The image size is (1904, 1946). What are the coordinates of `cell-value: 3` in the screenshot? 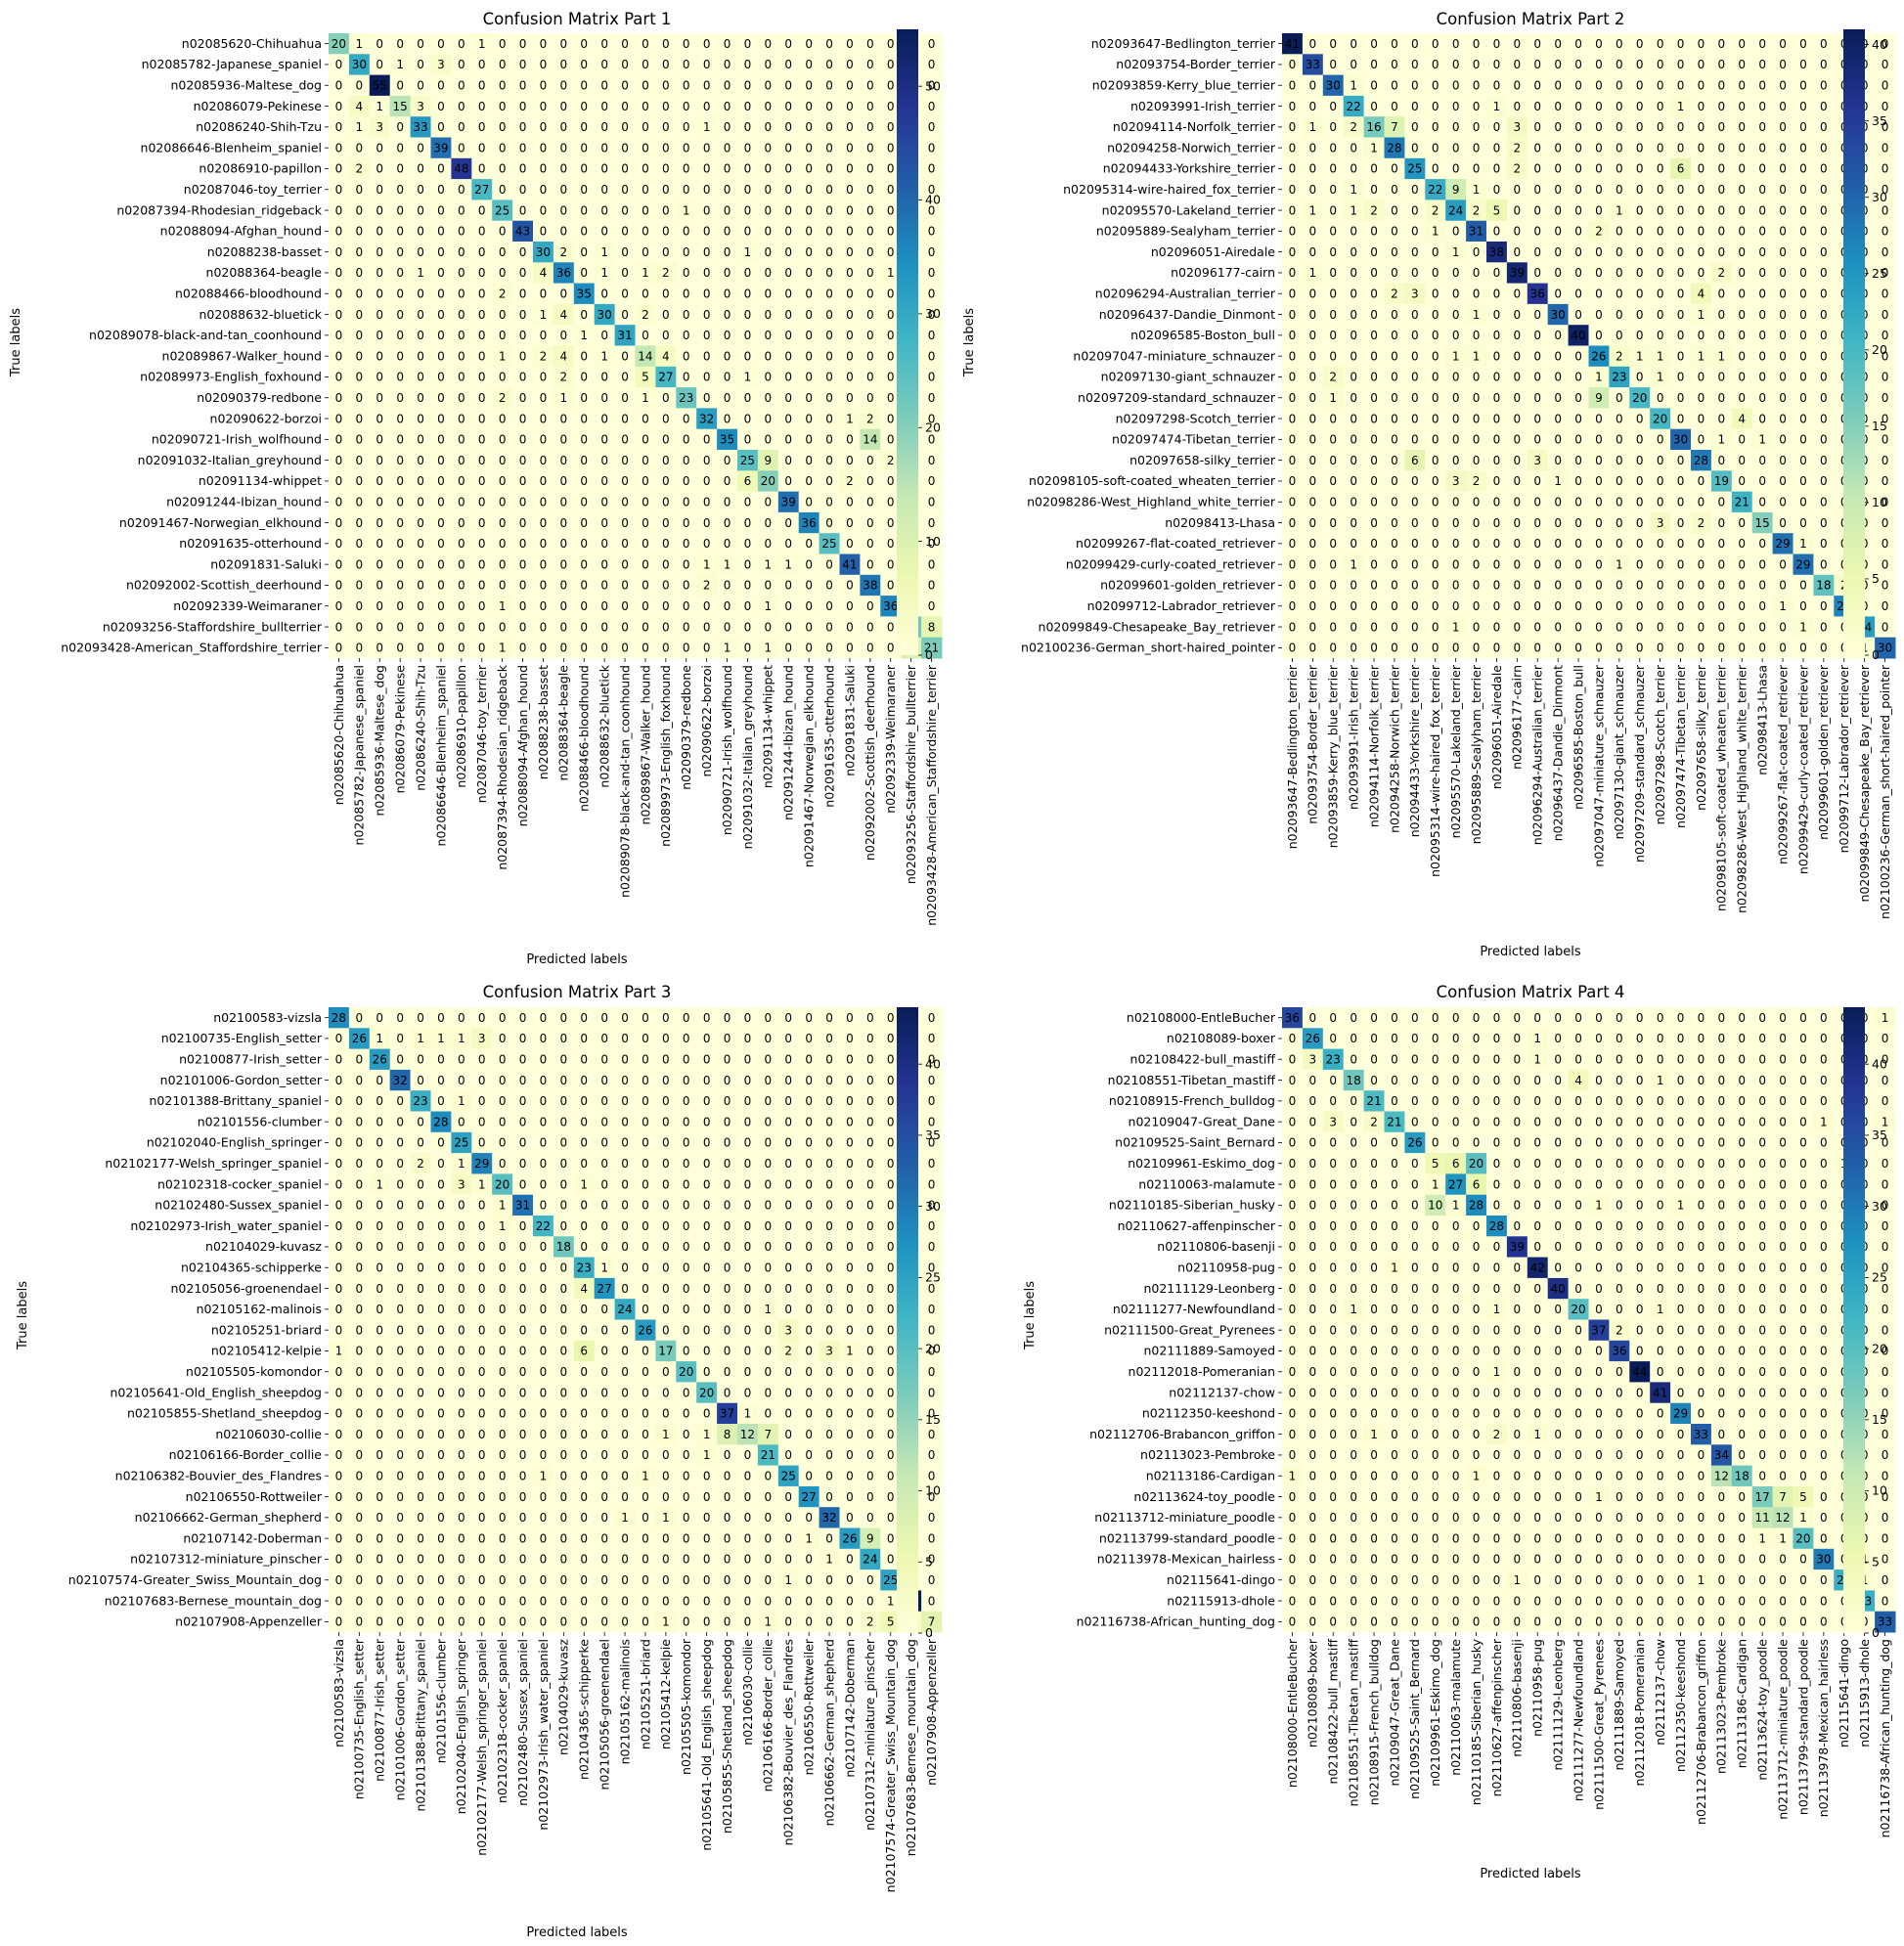 It's located at (441, 64).